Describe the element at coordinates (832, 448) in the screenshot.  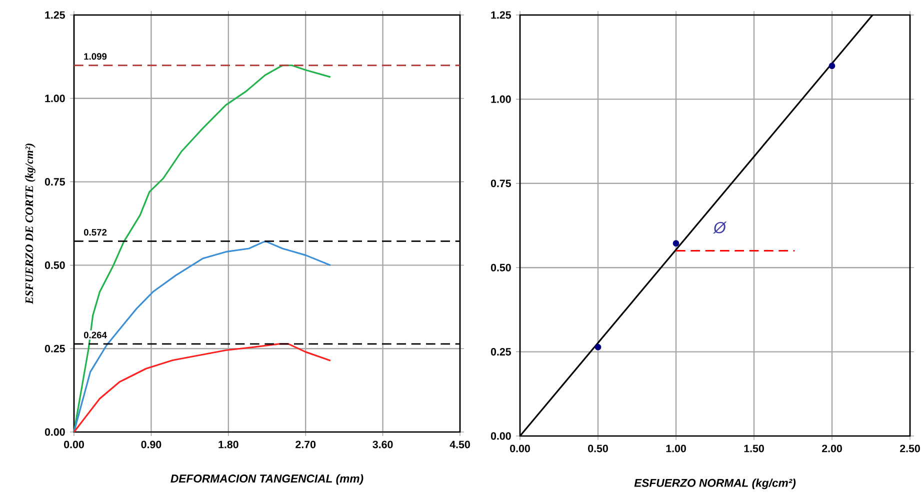
I see `x-tick-label: 2.00` at that location.